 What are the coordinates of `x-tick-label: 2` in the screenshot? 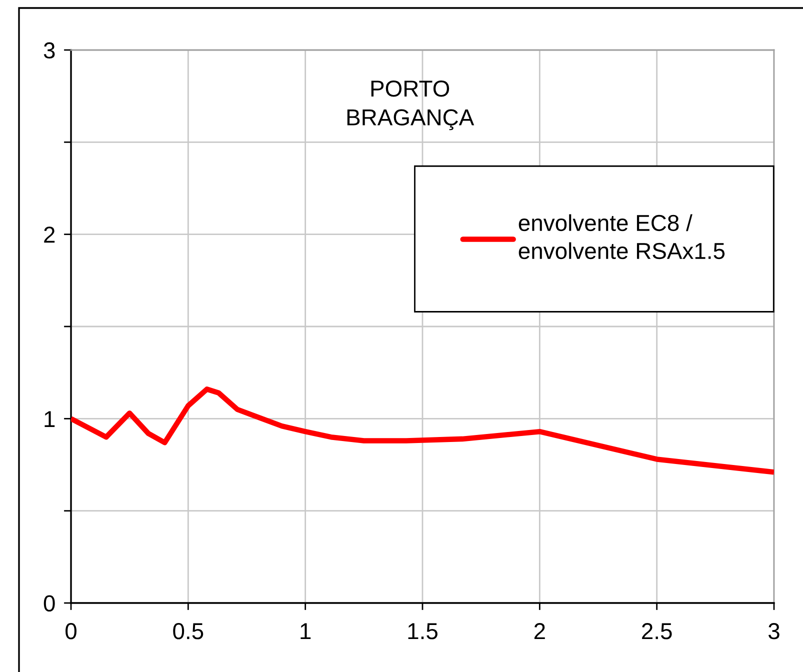 It's located at (539, 631).